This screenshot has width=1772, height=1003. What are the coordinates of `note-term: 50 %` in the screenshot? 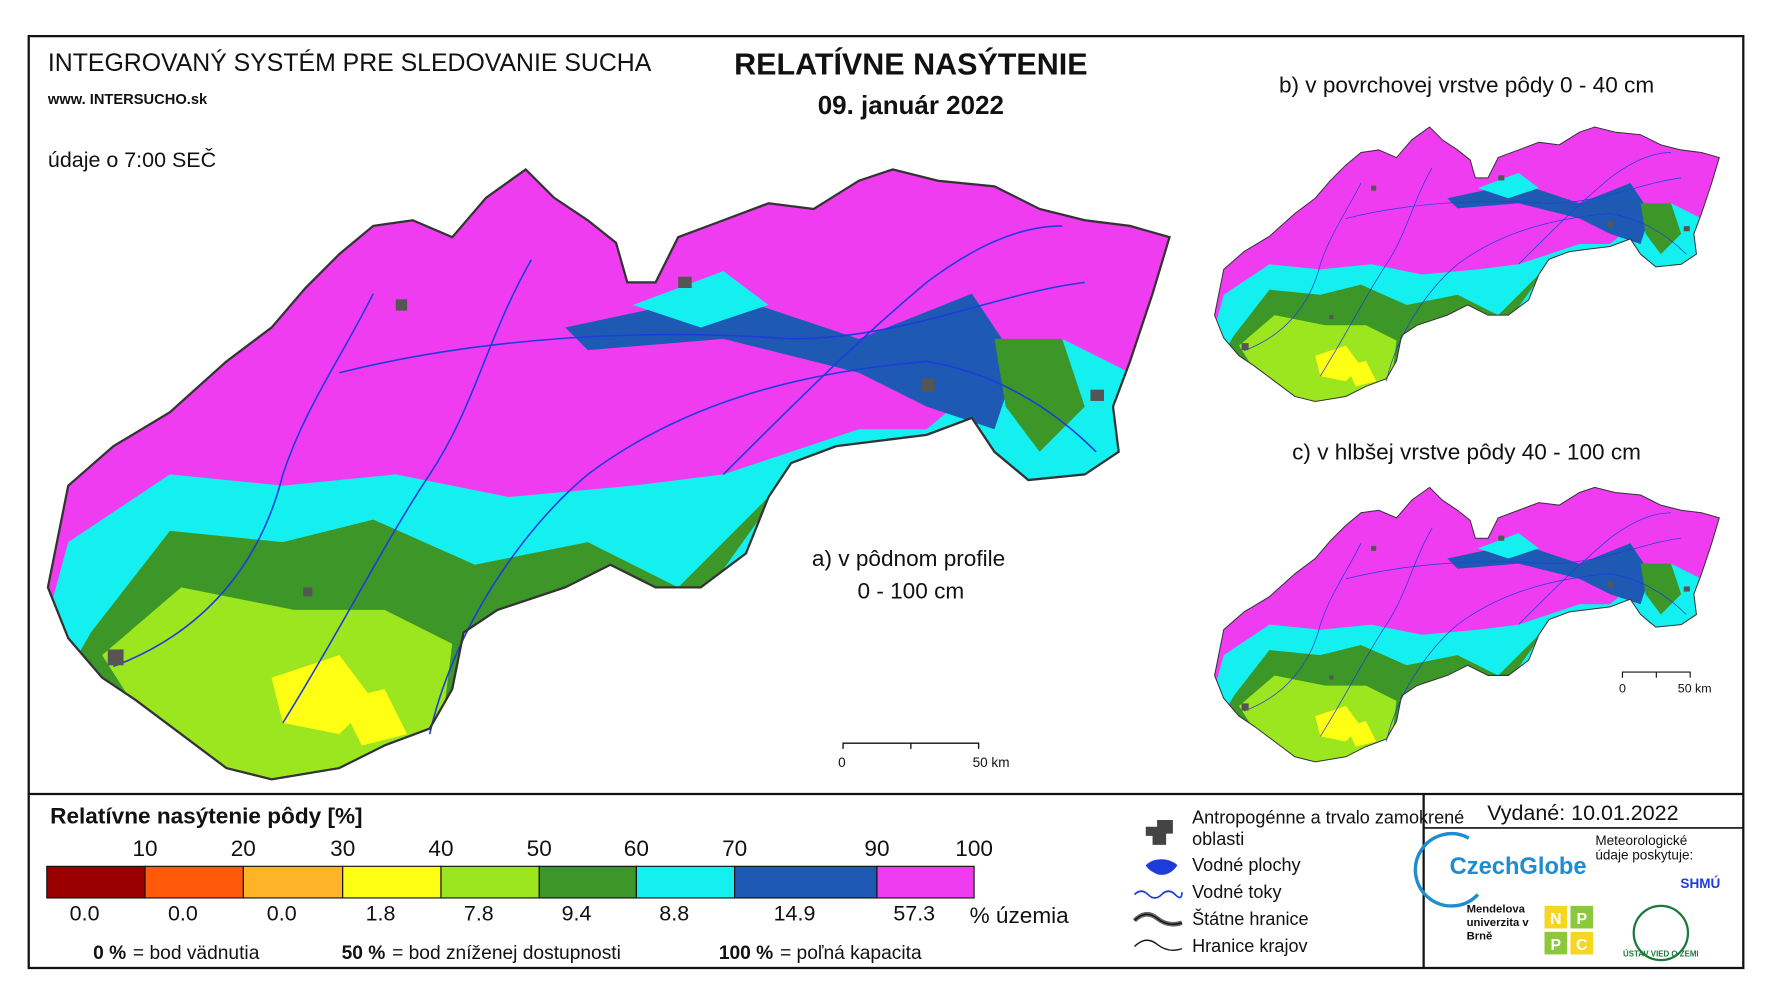 It's located at (364, 953).